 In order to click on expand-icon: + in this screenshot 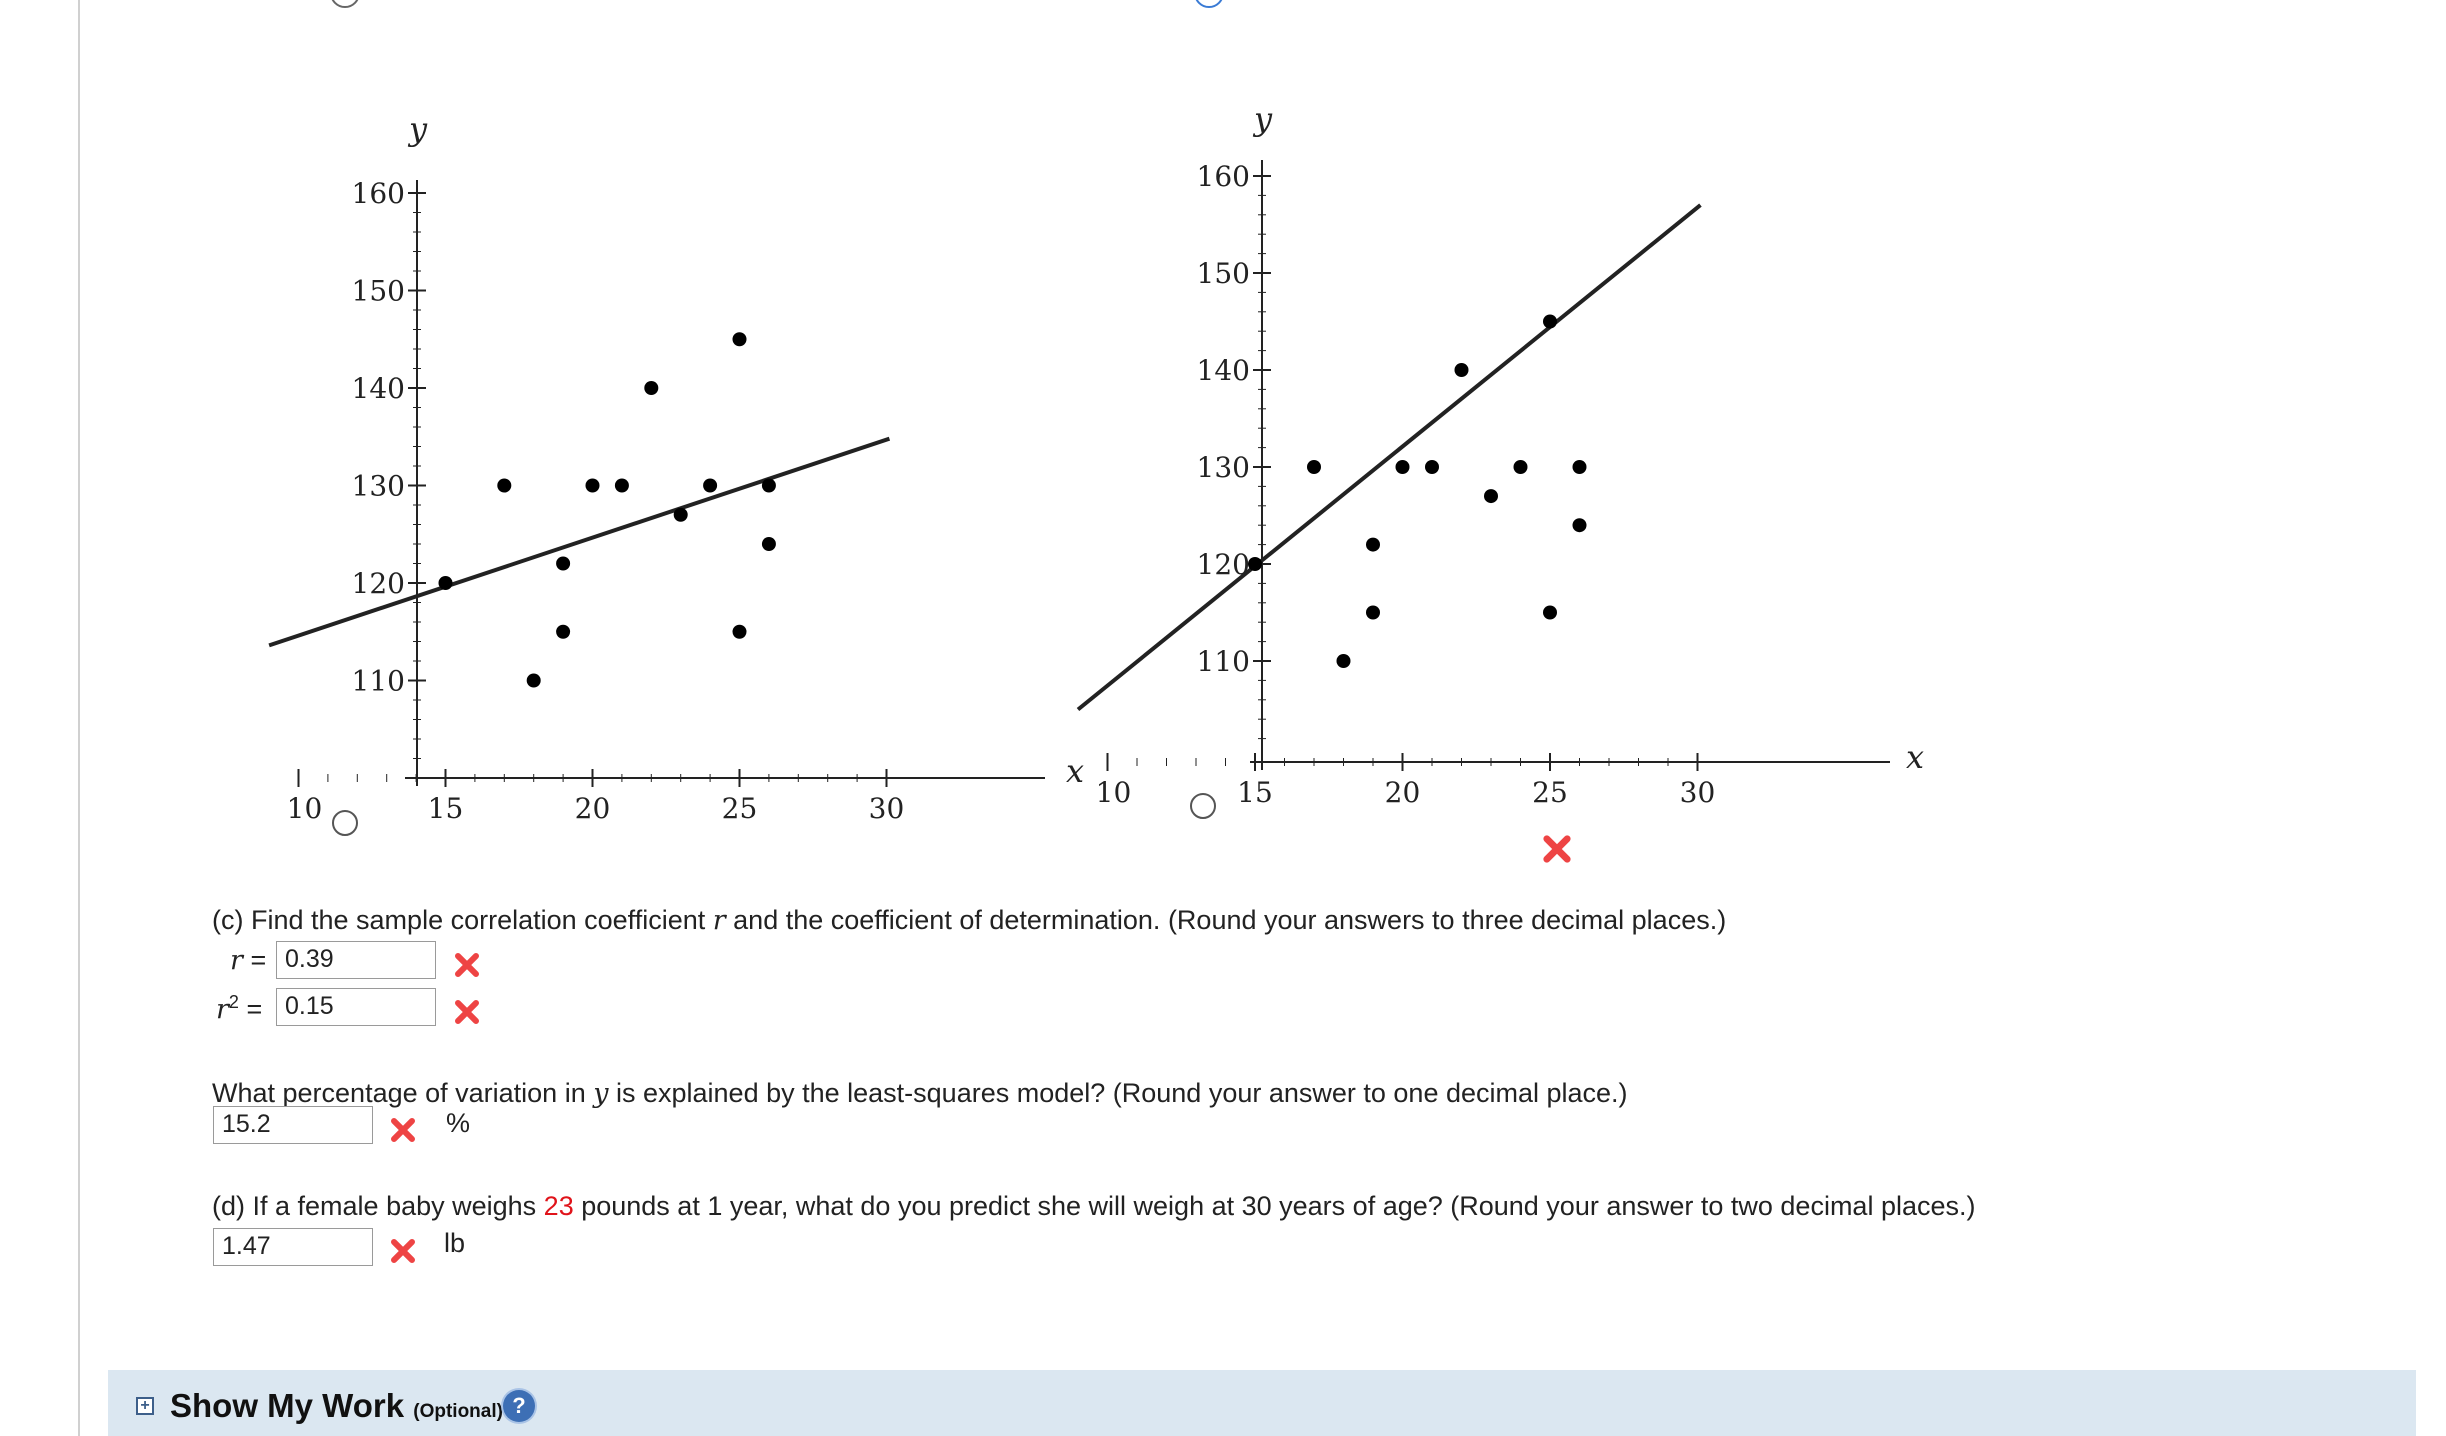, I will do `click(145, 1406)`.